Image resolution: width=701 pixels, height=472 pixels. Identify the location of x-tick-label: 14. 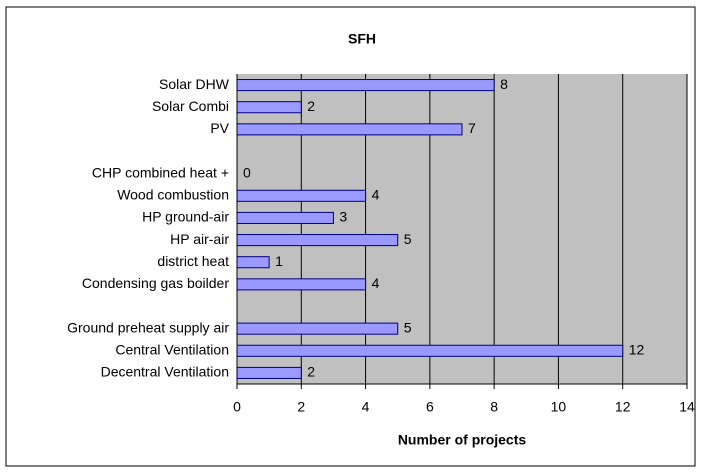
(687, 407).